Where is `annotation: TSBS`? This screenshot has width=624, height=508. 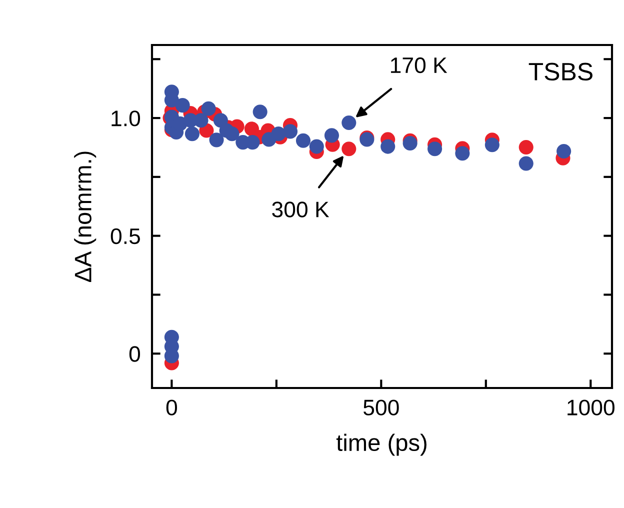 annotation: TSBS is located at coordinates (560, 71).